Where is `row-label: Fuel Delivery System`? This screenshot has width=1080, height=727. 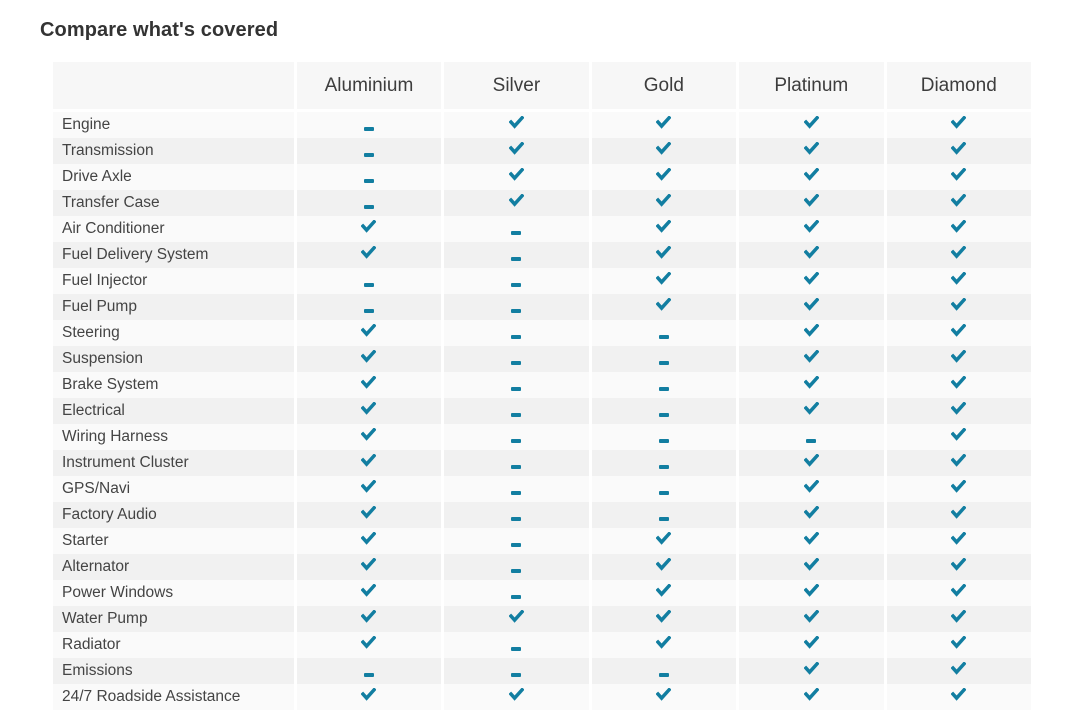
row-label: Fuel Delivery System is located at coordinates (173, 255).